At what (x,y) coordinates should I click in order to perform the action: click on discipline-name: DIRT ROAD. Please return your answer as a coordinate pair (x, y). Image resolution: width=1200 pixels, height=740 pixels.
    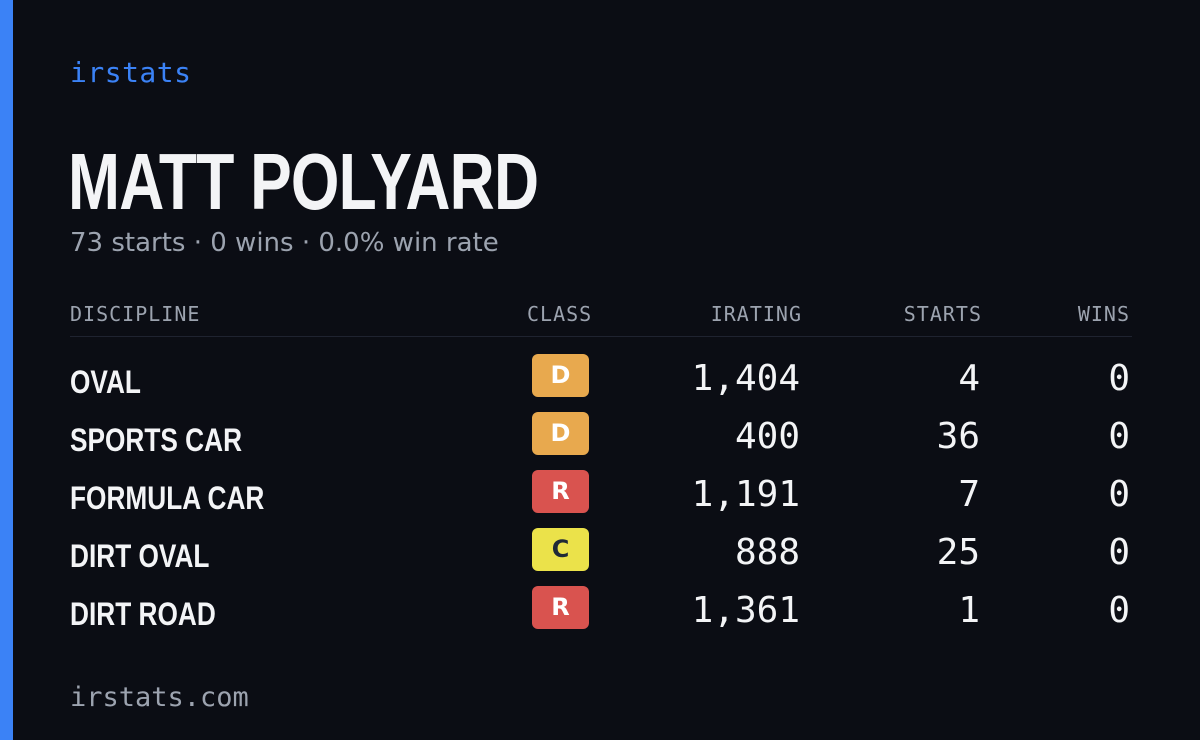
    Looking at the image, I should click on (143, 614).